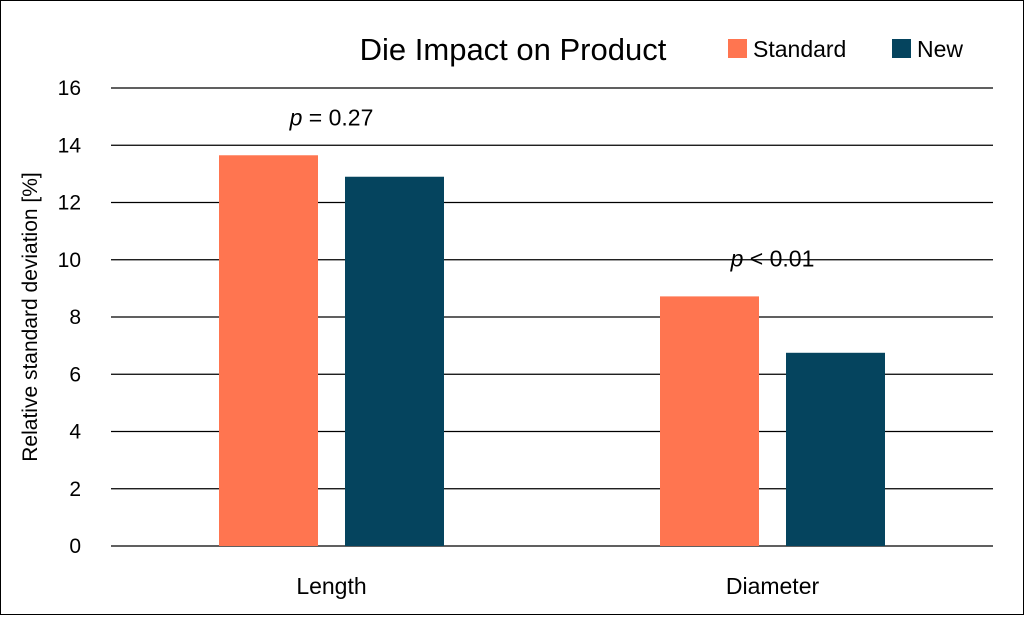 The image size is (1024, 619). I want to click on x-category-label: Diameter, so click(773, 586).